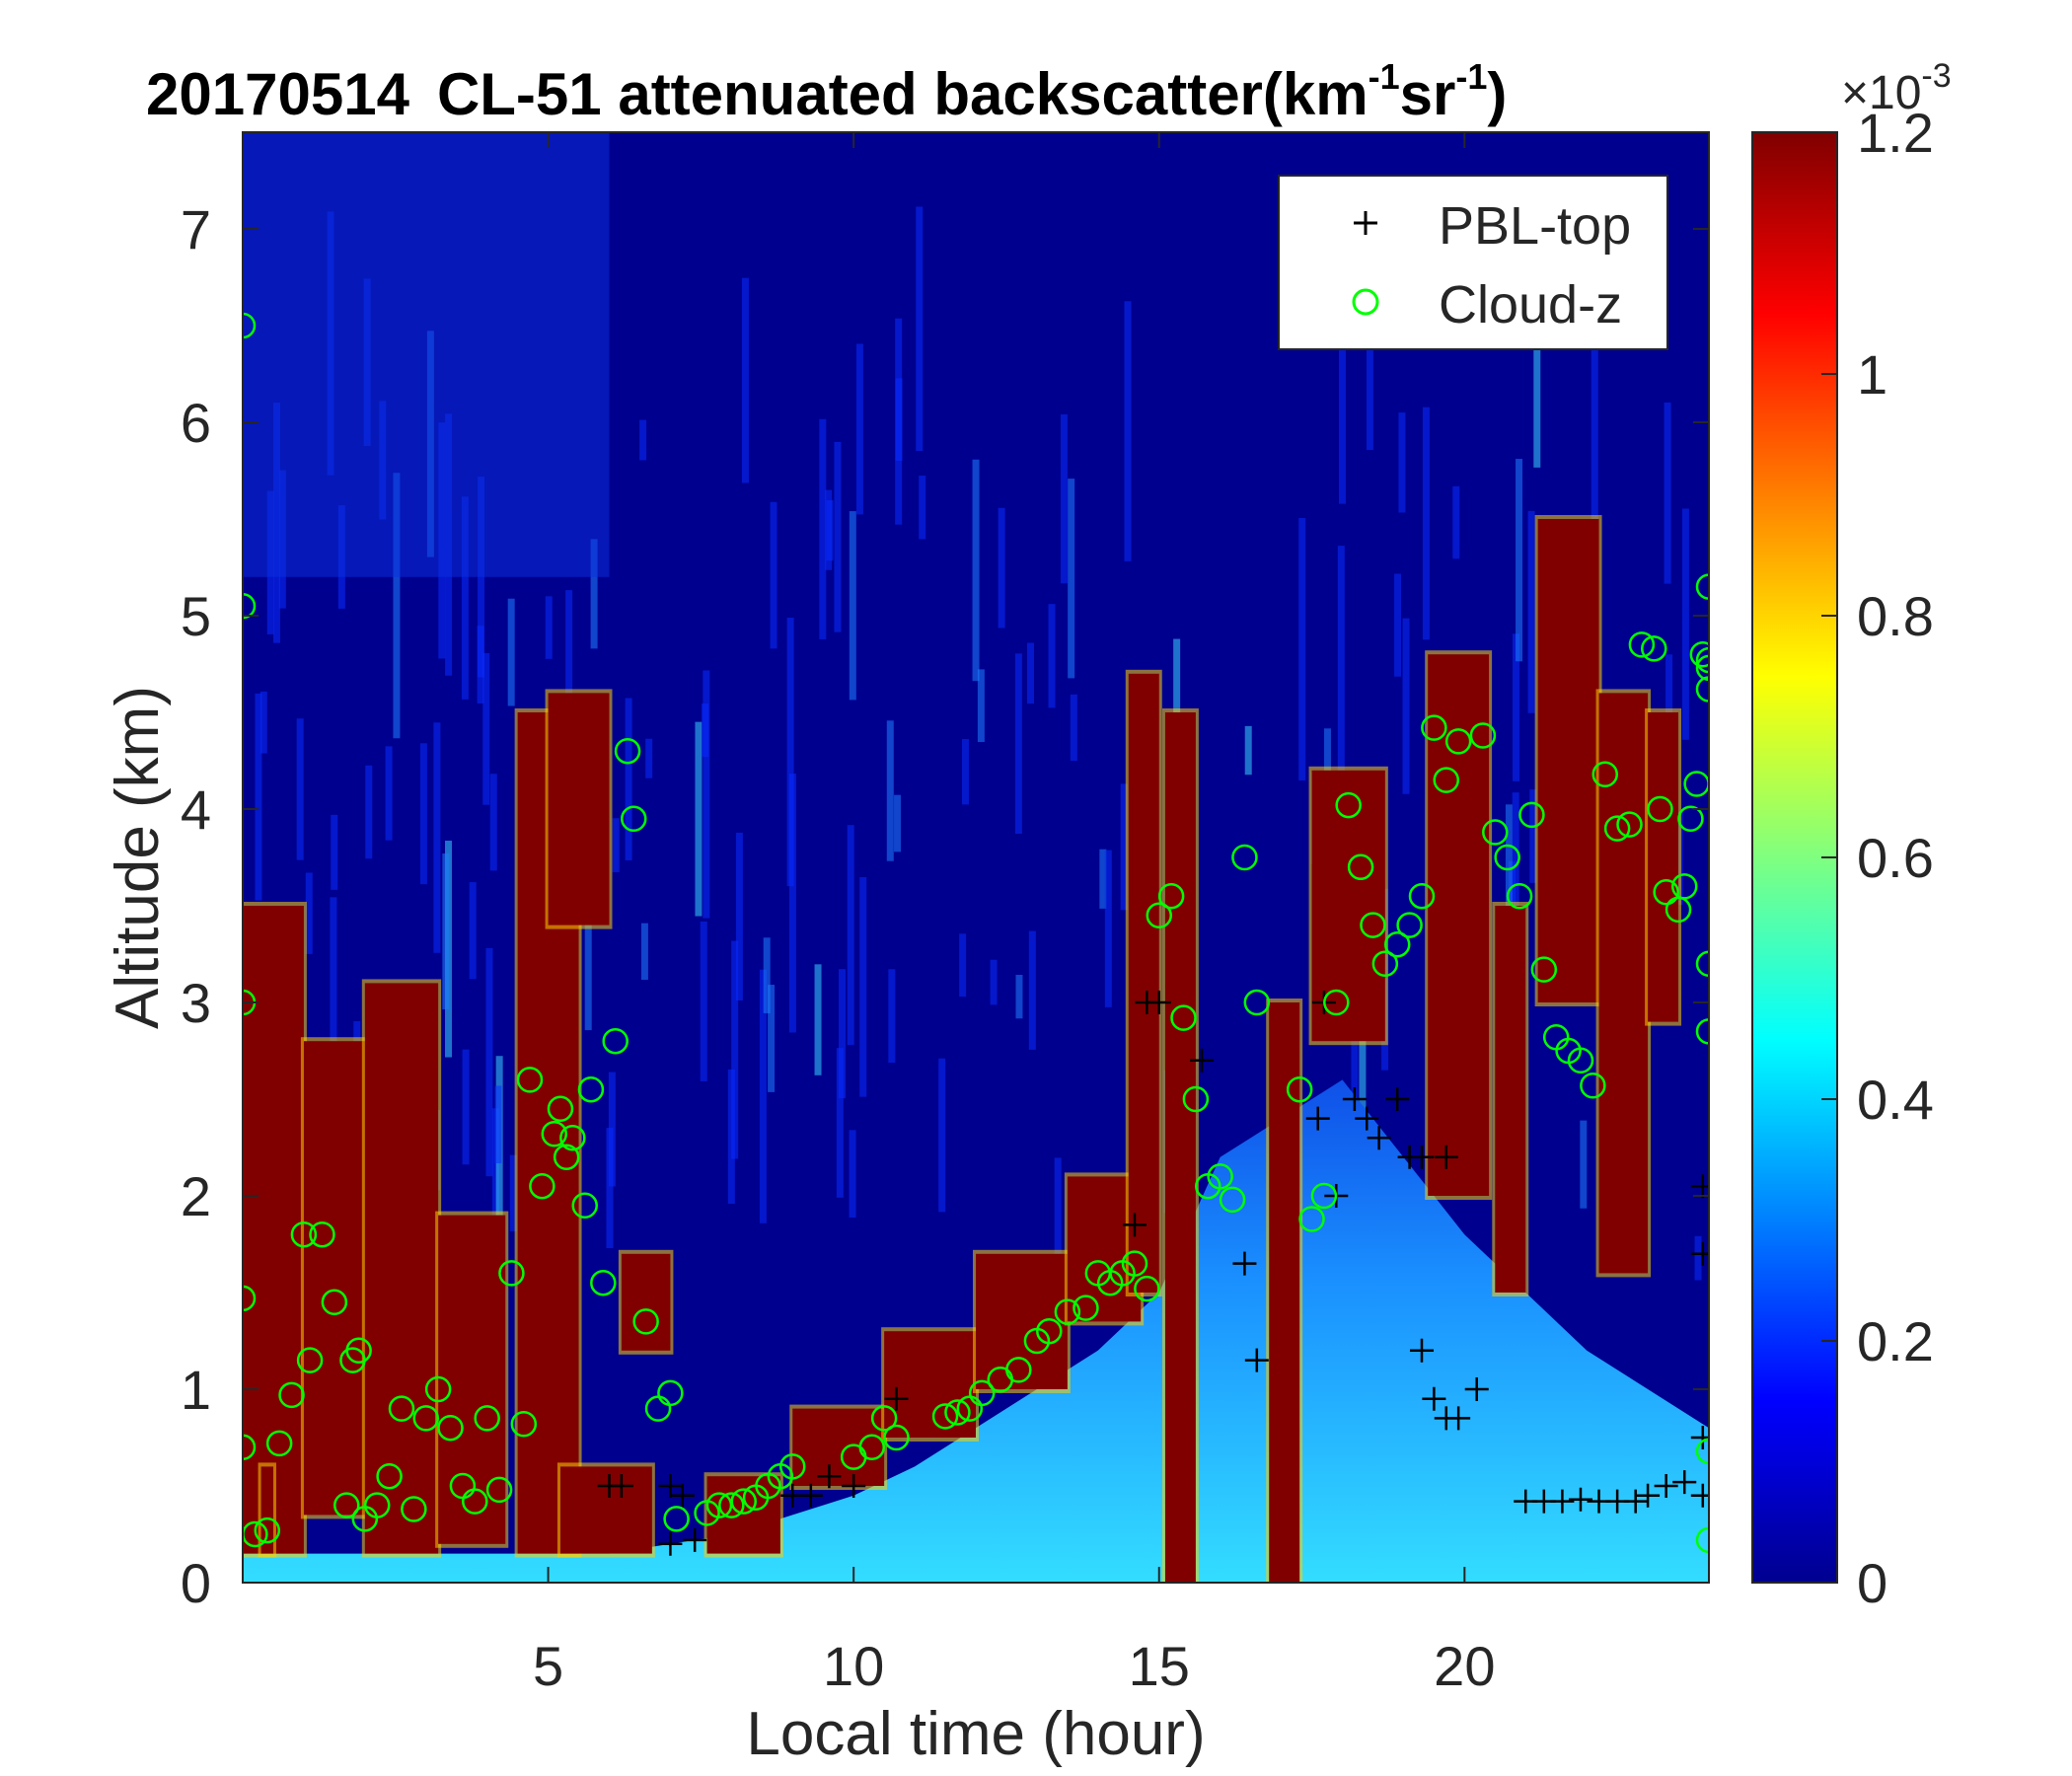  I want to click on colorbar-tick-label: 0.8, so click(1896, 616).